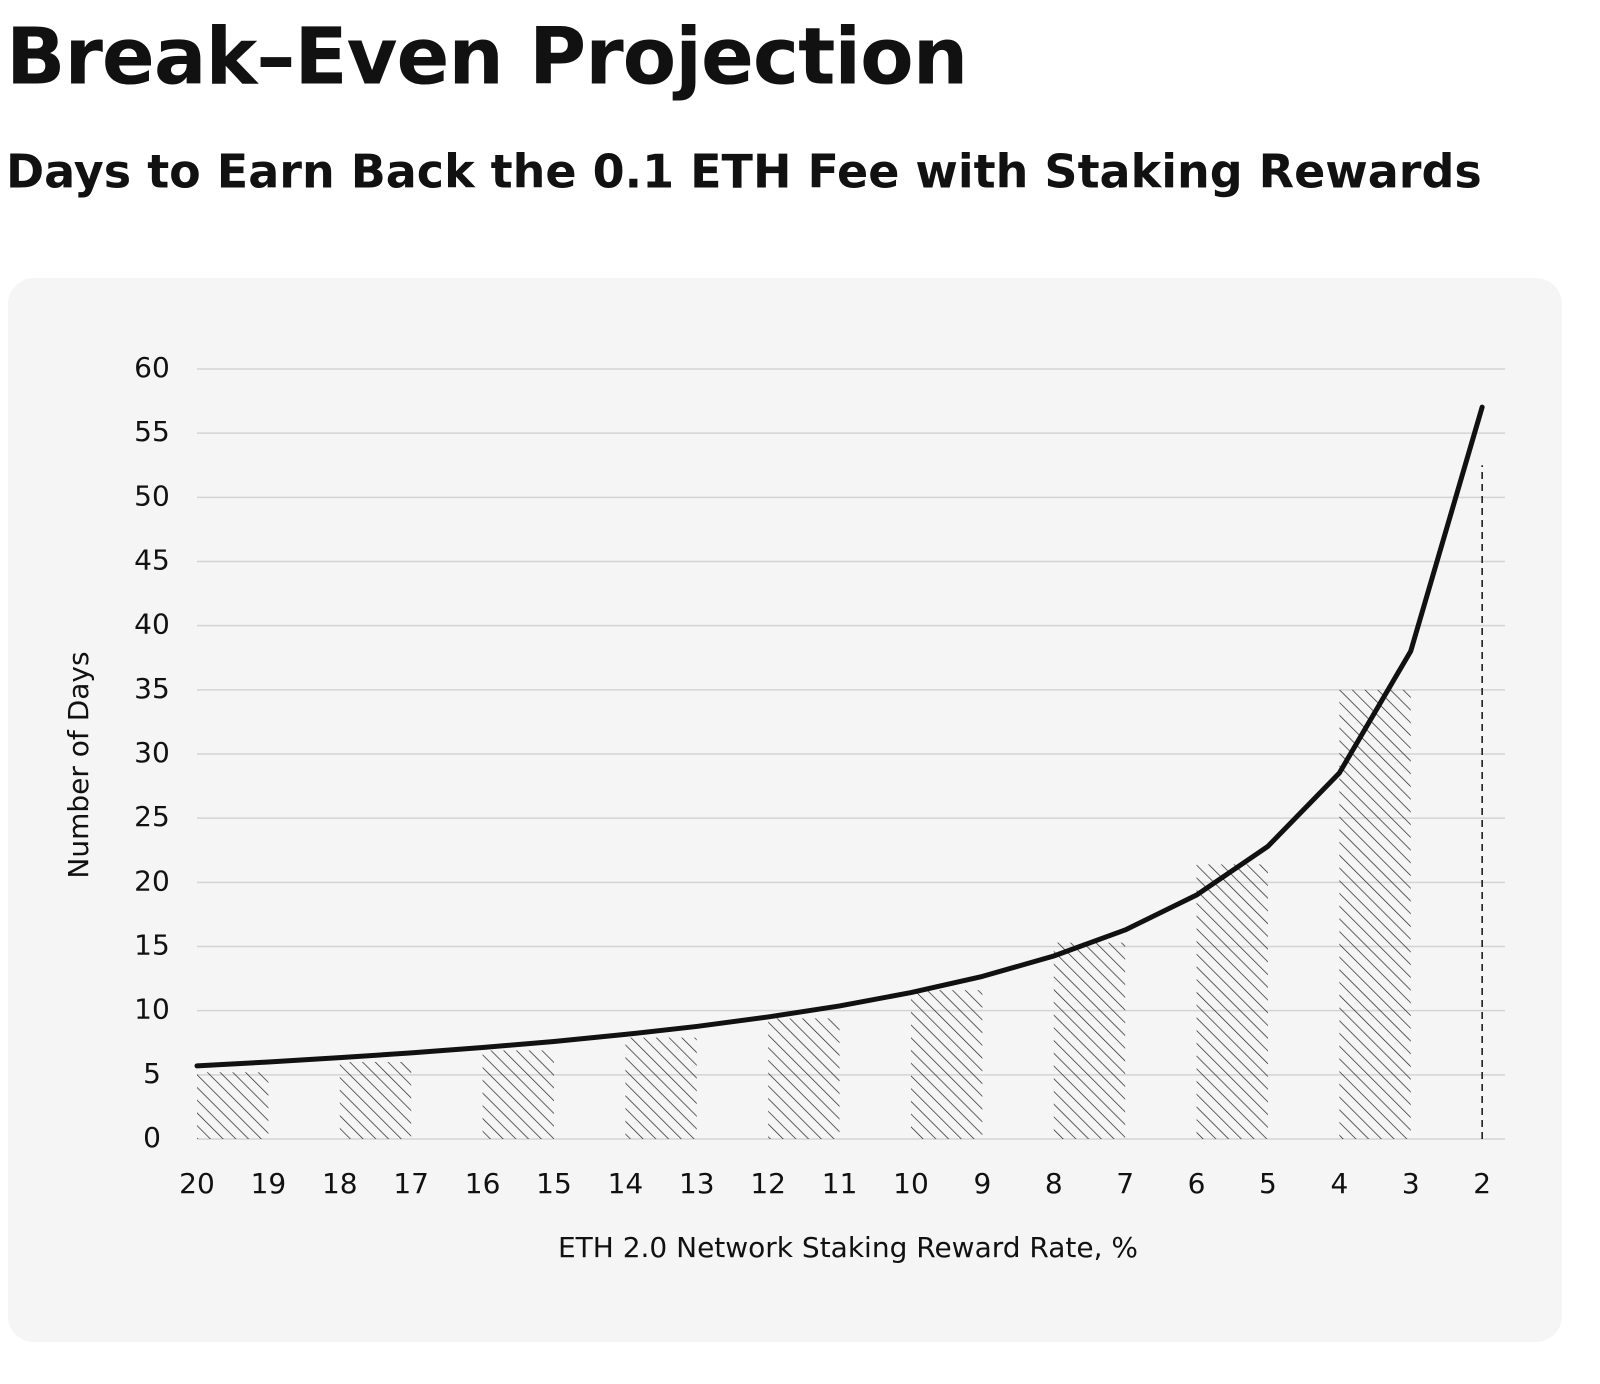  Describe the element at coordinates (152, 880) in the screenshot. I see `y-tick-label: 20` at that location.